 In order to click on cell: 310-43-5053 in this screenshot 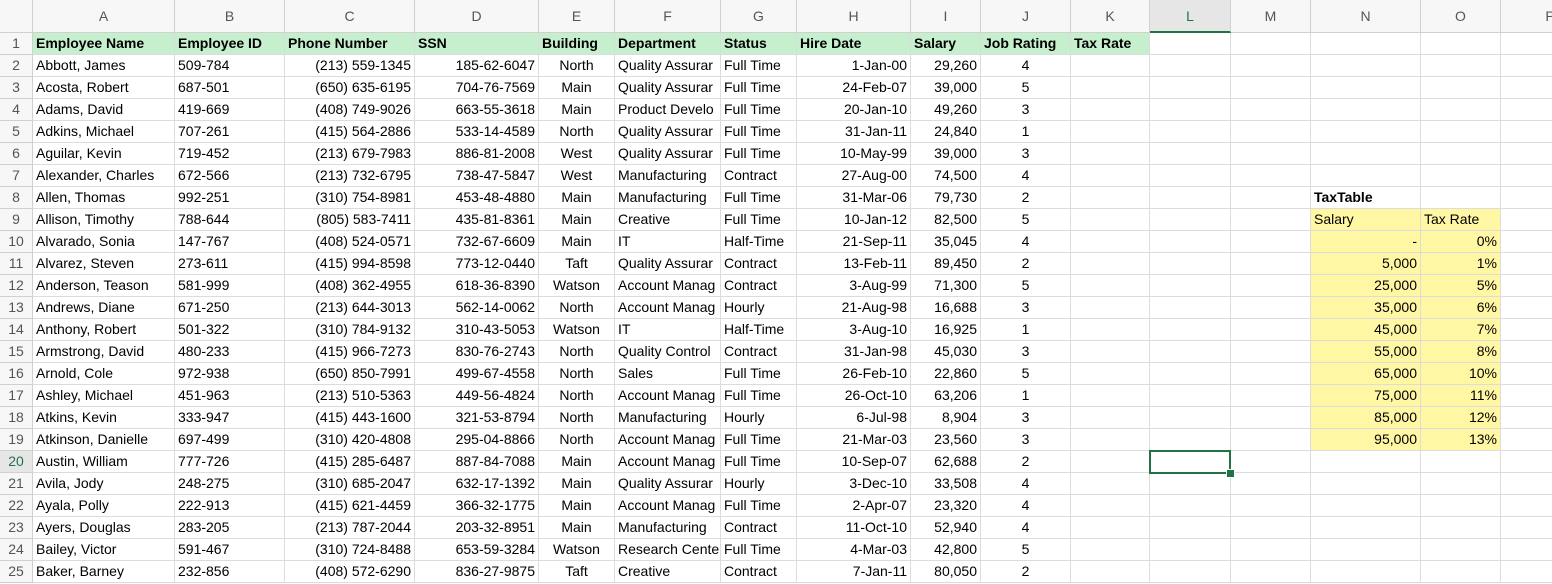, I will do `click(477, 330)`.